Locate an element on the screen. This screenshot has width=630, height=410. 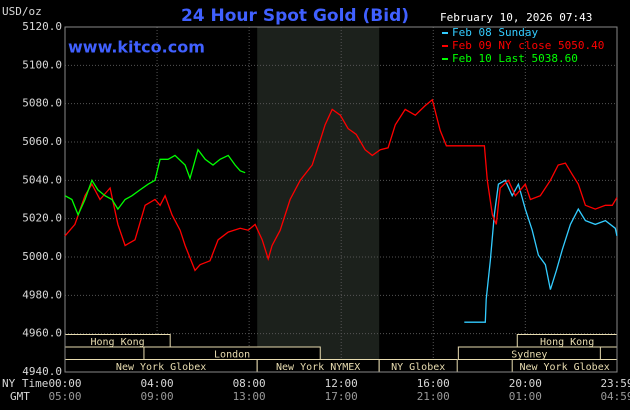
x-tick-label: 04:00 is located at coordinates (157, 383).